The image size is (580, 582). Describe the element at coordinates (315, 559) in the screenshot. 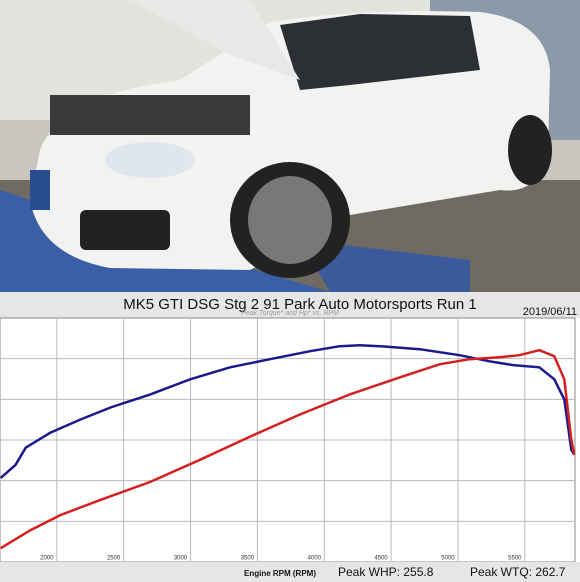

I see `x-tick-label: 4000` at that location.